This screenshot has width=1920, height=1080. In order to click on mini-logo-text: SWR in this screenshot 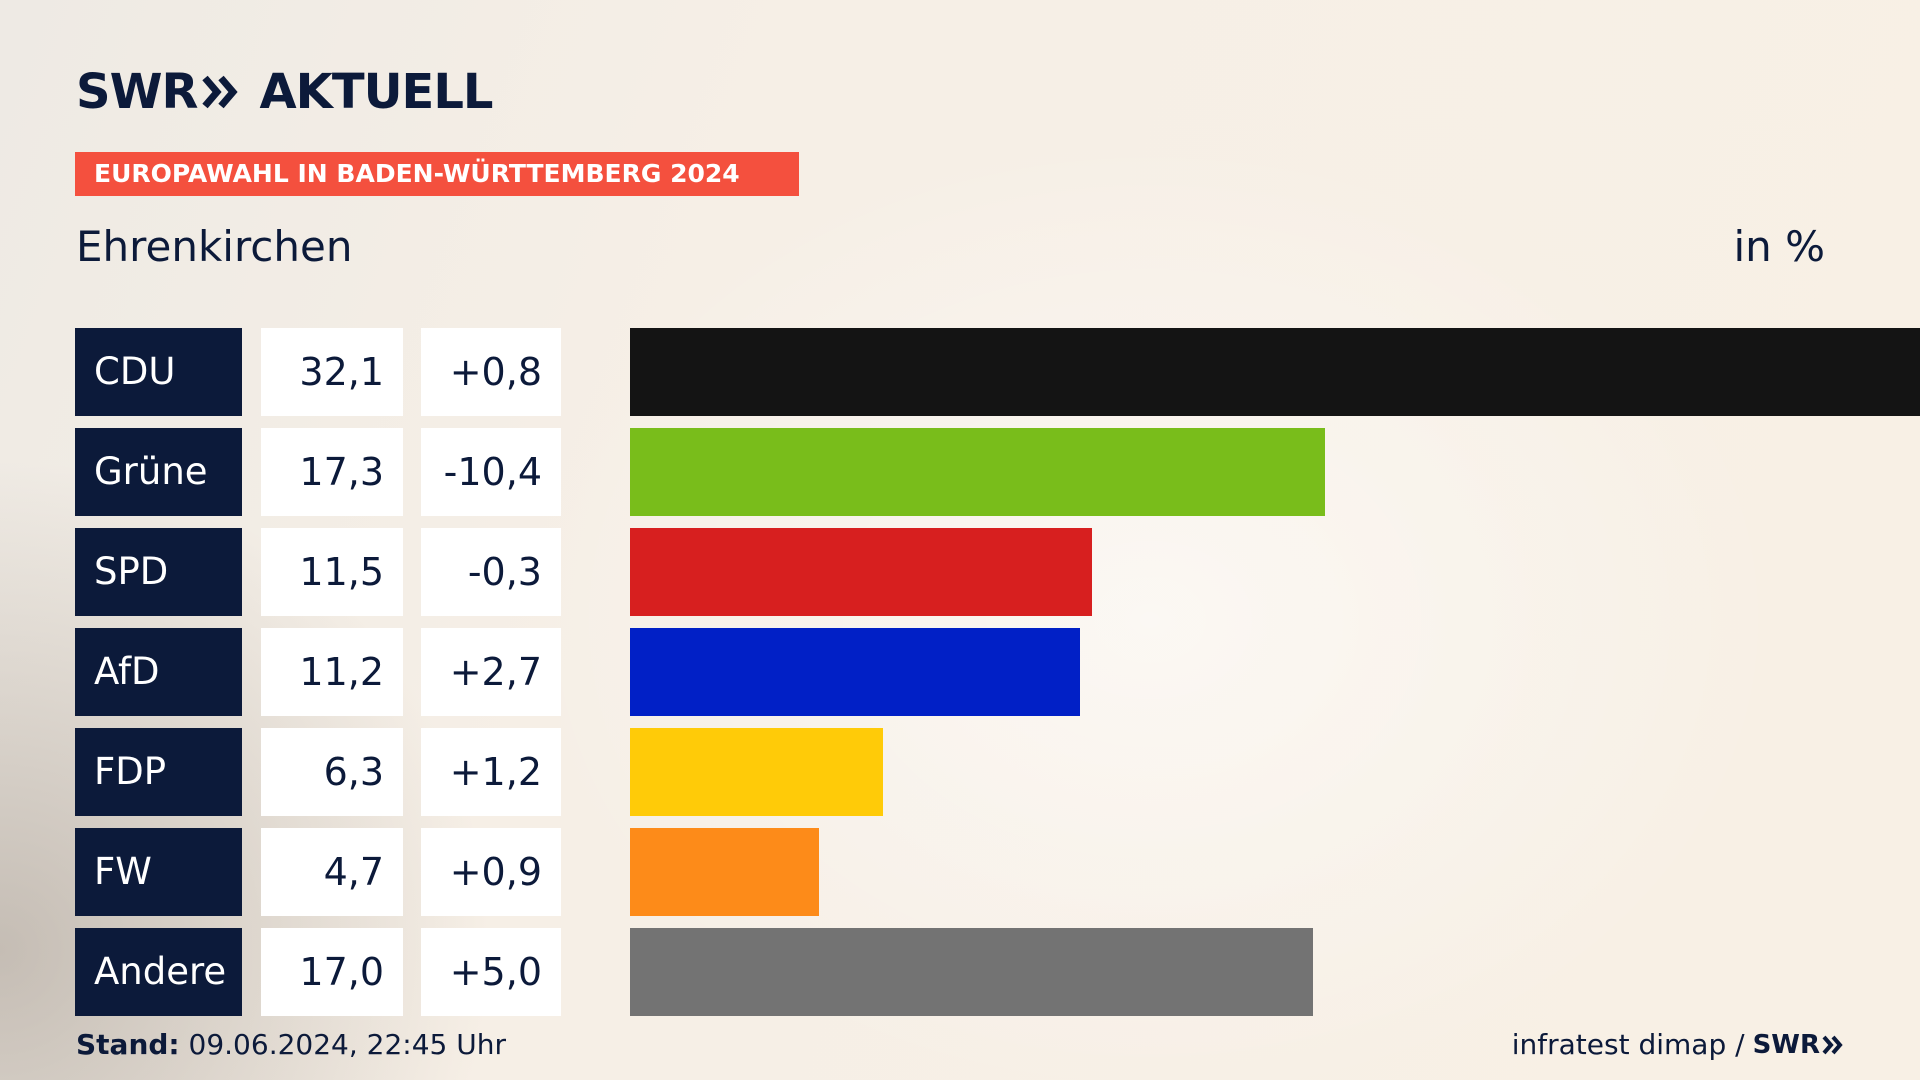, I will do `click(1786, 1044)`.